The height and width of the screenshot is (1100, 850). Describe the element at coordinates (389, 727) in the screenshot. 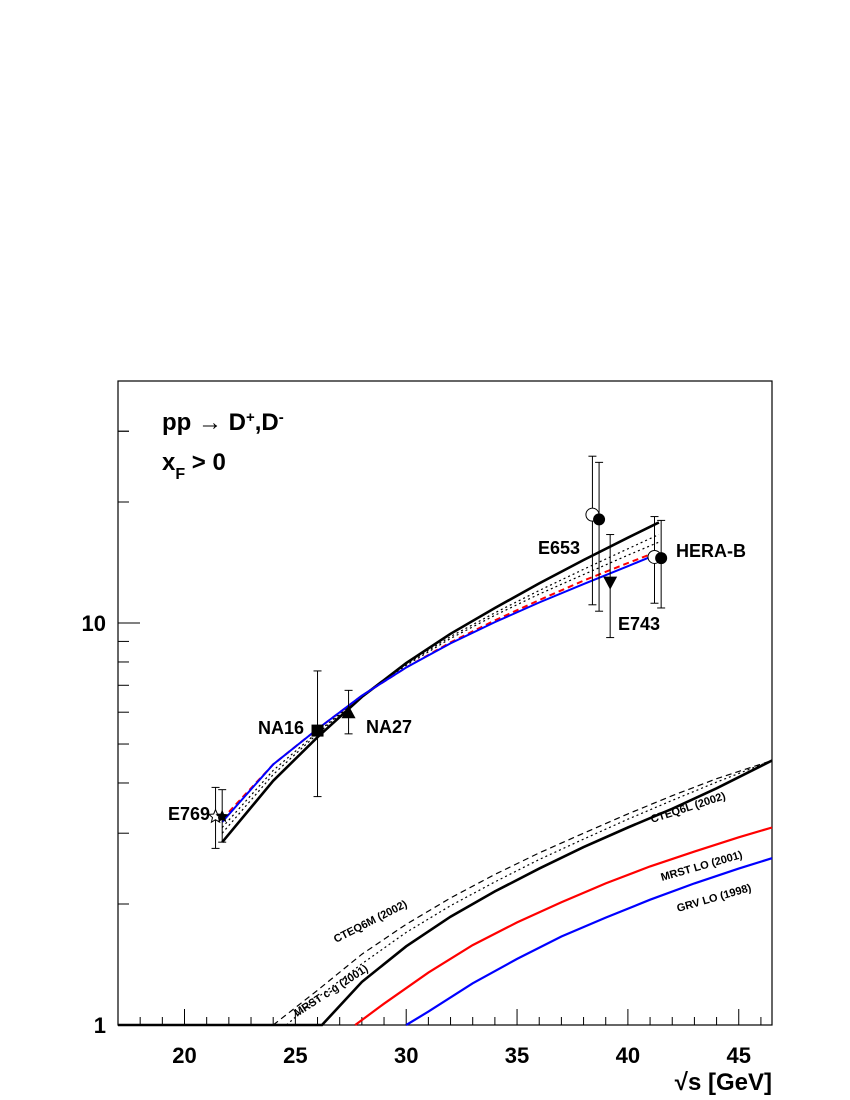

I see `label-na27: NA27` at that location.